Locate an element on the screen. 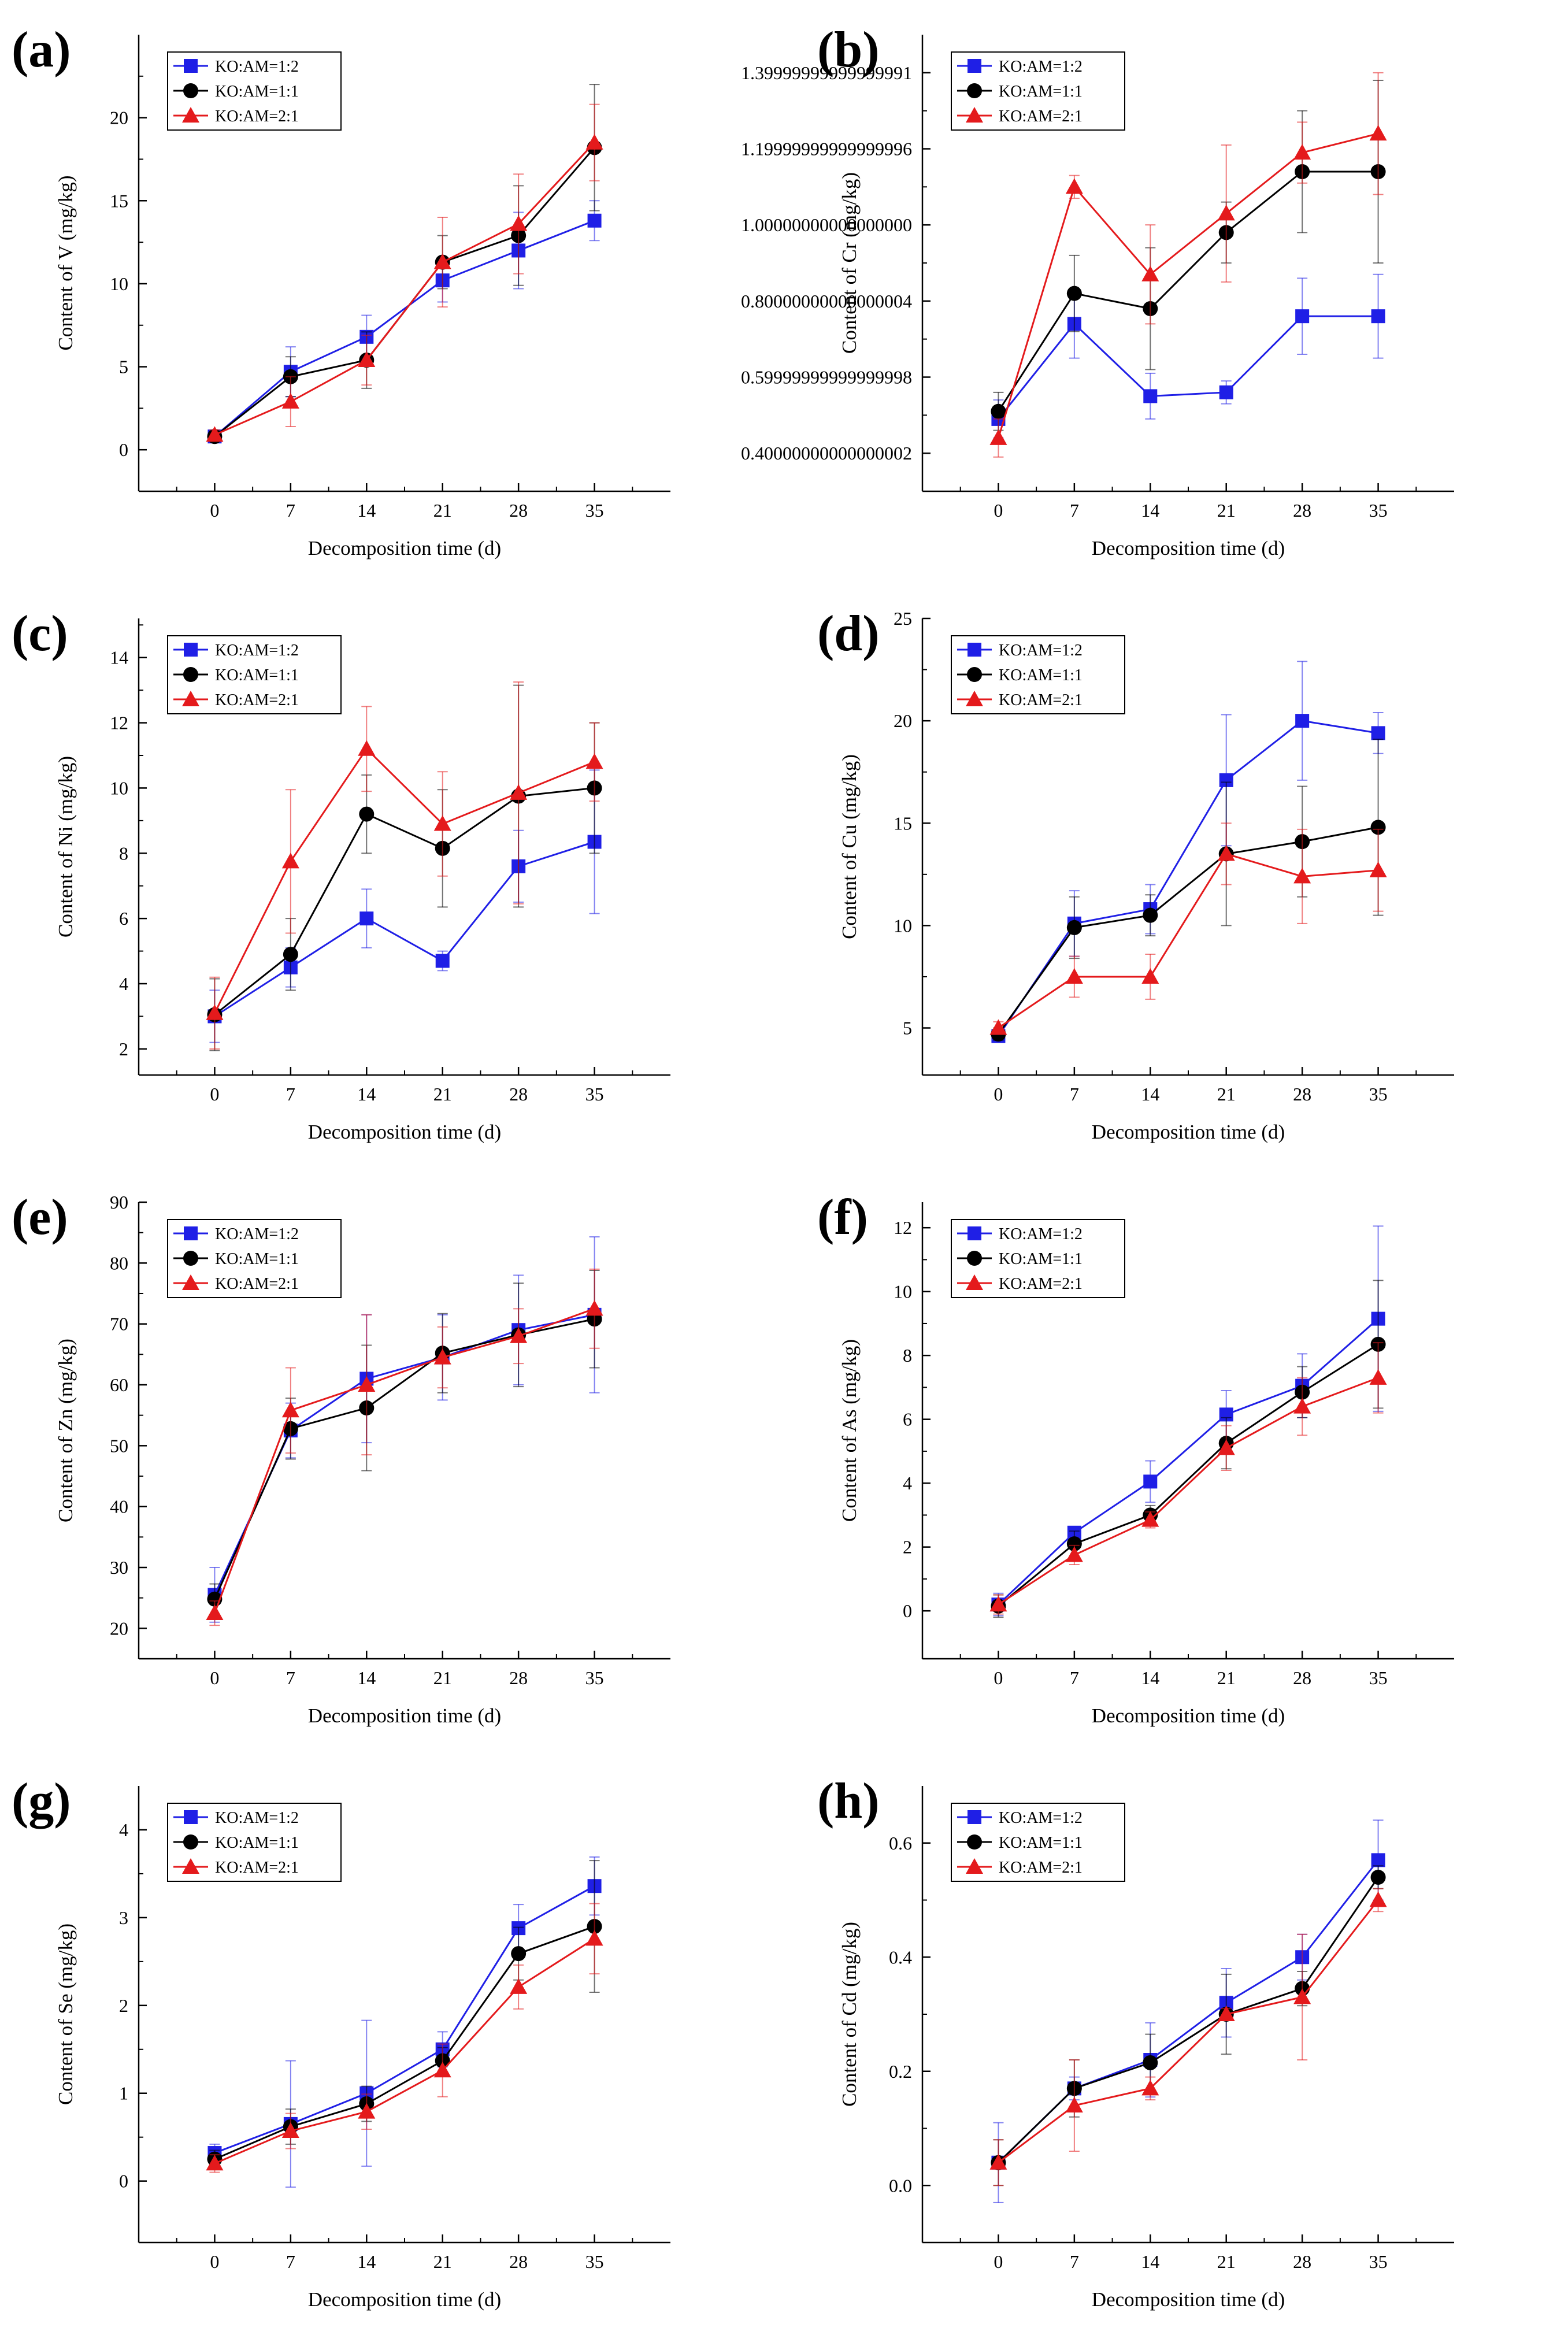 The height and width of the screenshot is (2335, 1568). panel-label-a: (a) is located at coordinates (41, 50).